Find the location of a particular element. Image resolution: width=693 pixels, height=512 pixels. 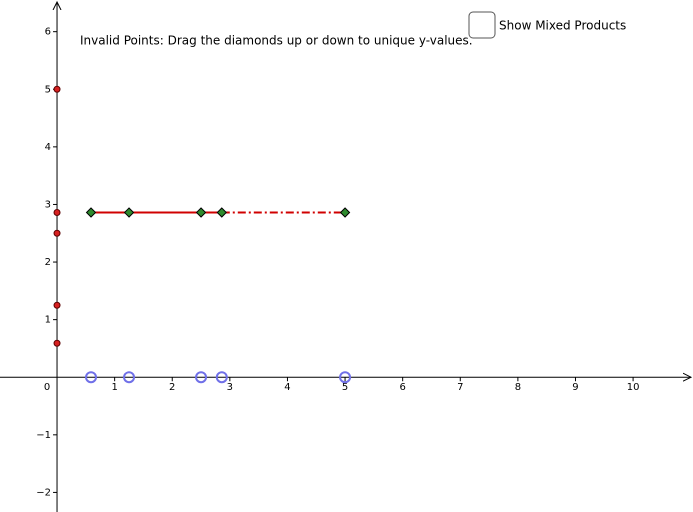

y-tick-label: 6 is located at coordinates (48, 32).